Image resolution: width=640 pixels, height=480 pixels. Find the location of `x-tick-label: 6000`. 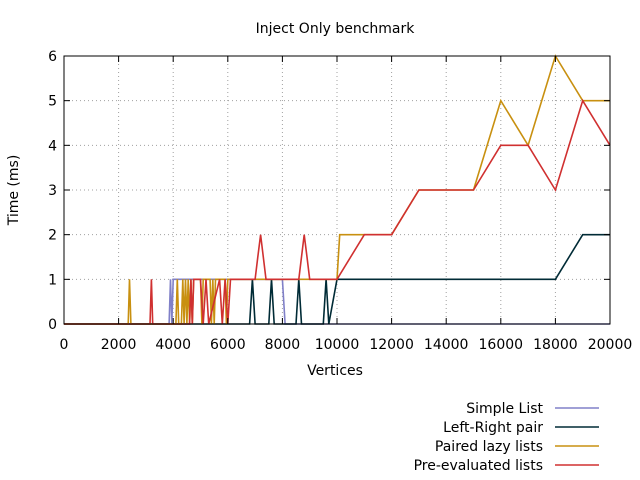

x-tick-label: 6000 is located at coordinates (228, 345).